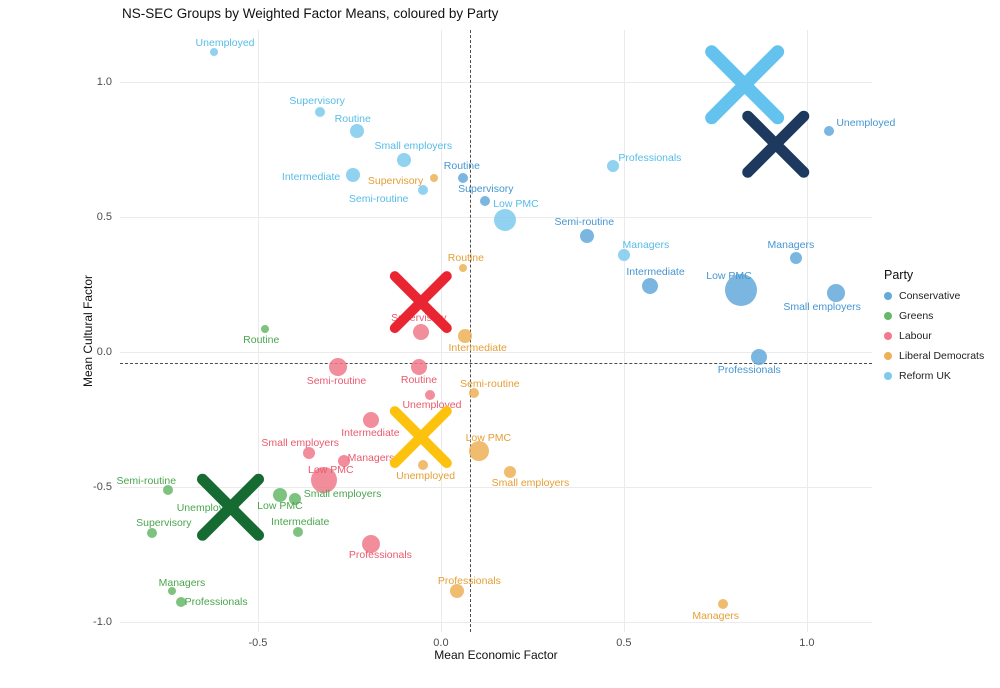 The height and width of the screenshot is (688, 1000). I want to click on legend-entry: Liberal Democrats, so click(934, 356).